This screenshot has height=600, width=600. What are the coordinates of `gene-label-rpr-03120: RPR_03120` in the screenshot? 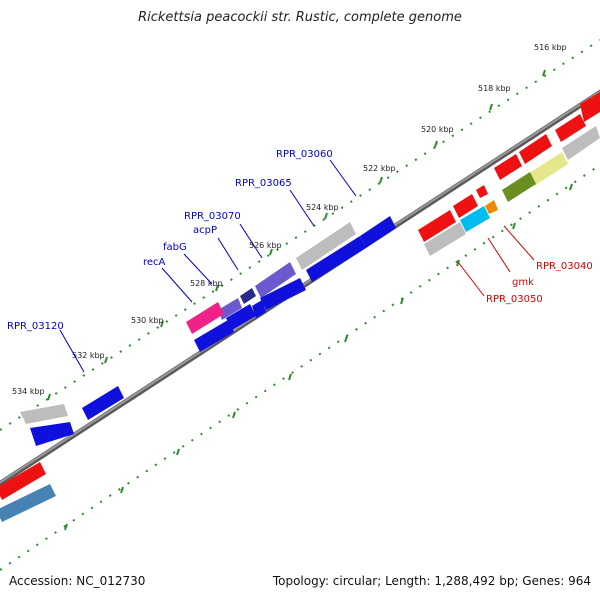 It's located at (35, 326).